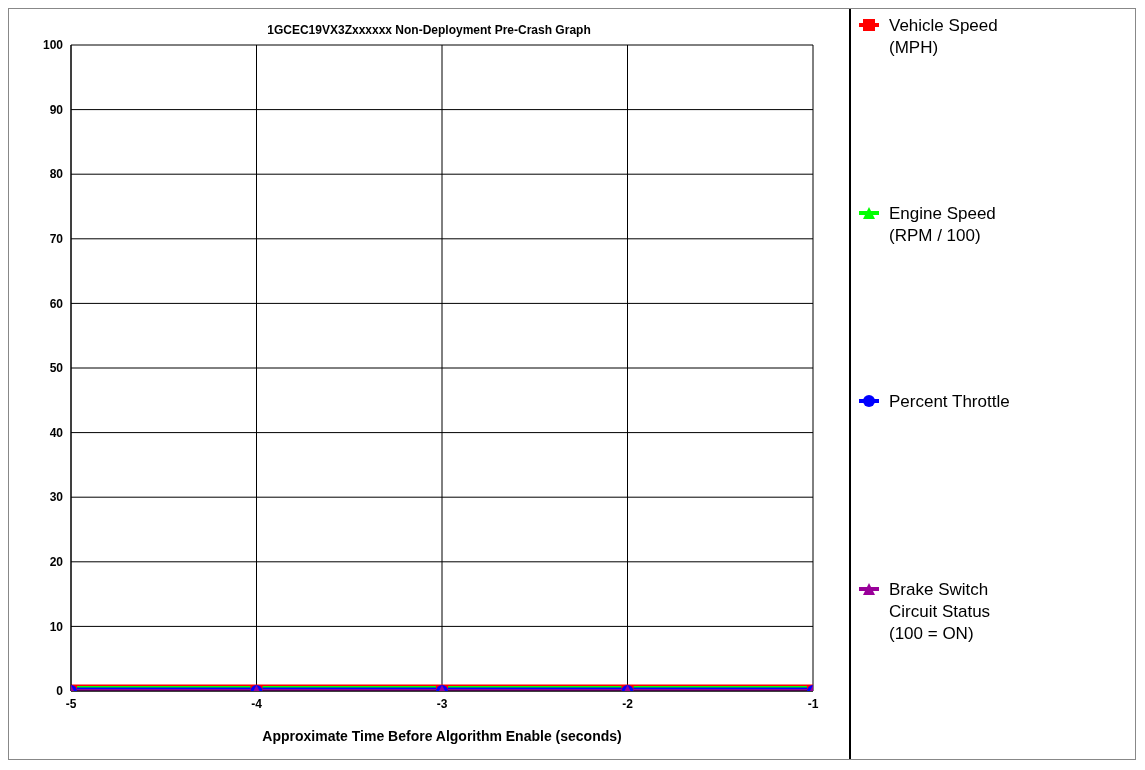 The image size is (1145, 770). I want to click on y-tick-label: 30, so click(56, 497).